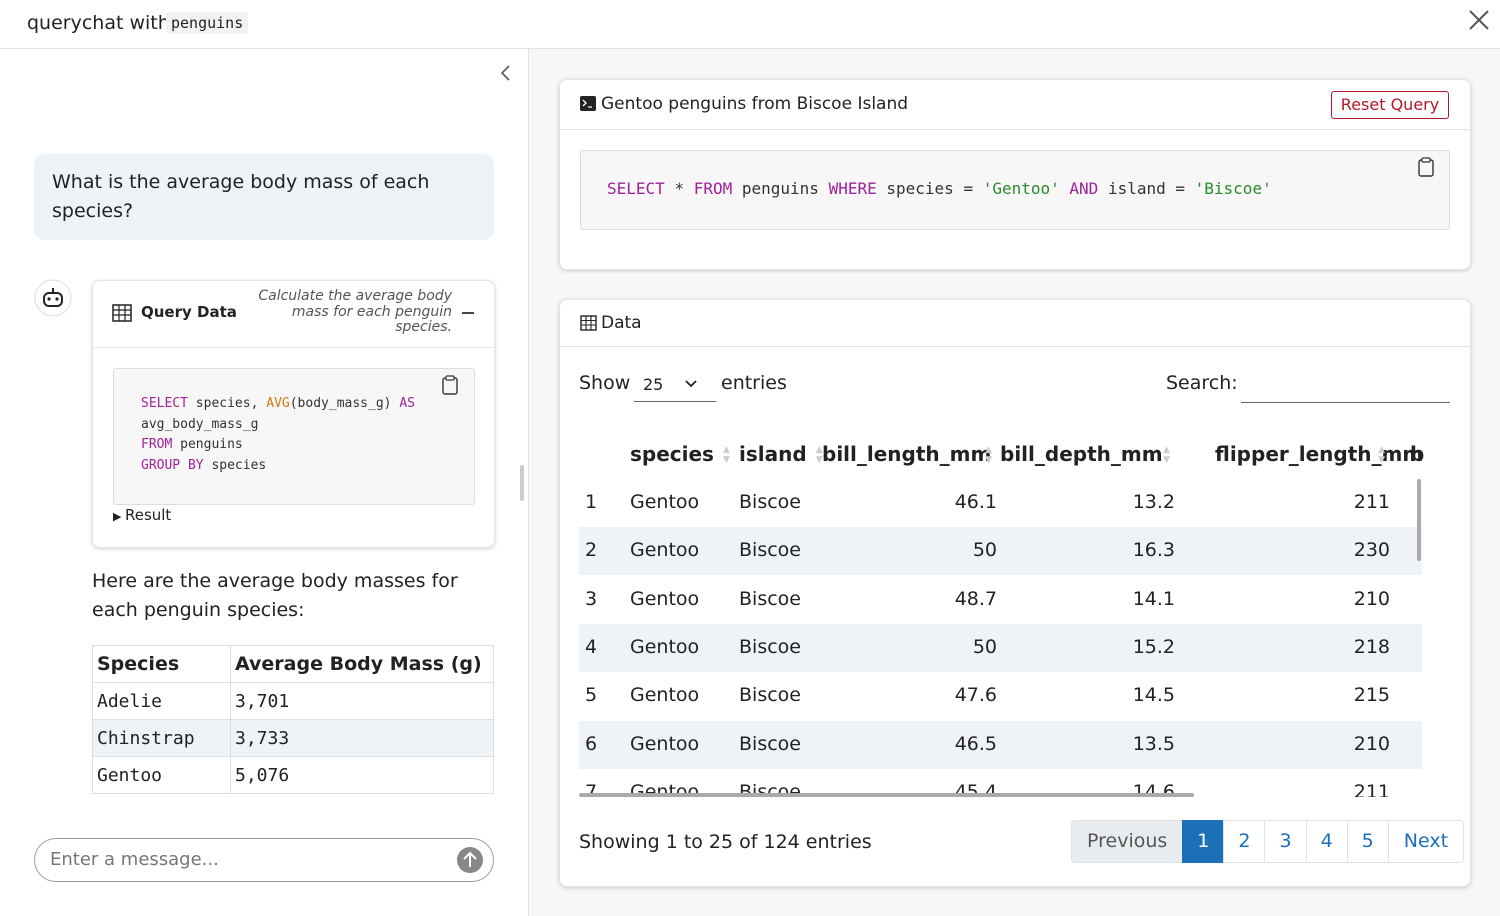 This screenshot has width=1500, height=916. I want to click on horizontal-scrollbar, so click(886, 795).